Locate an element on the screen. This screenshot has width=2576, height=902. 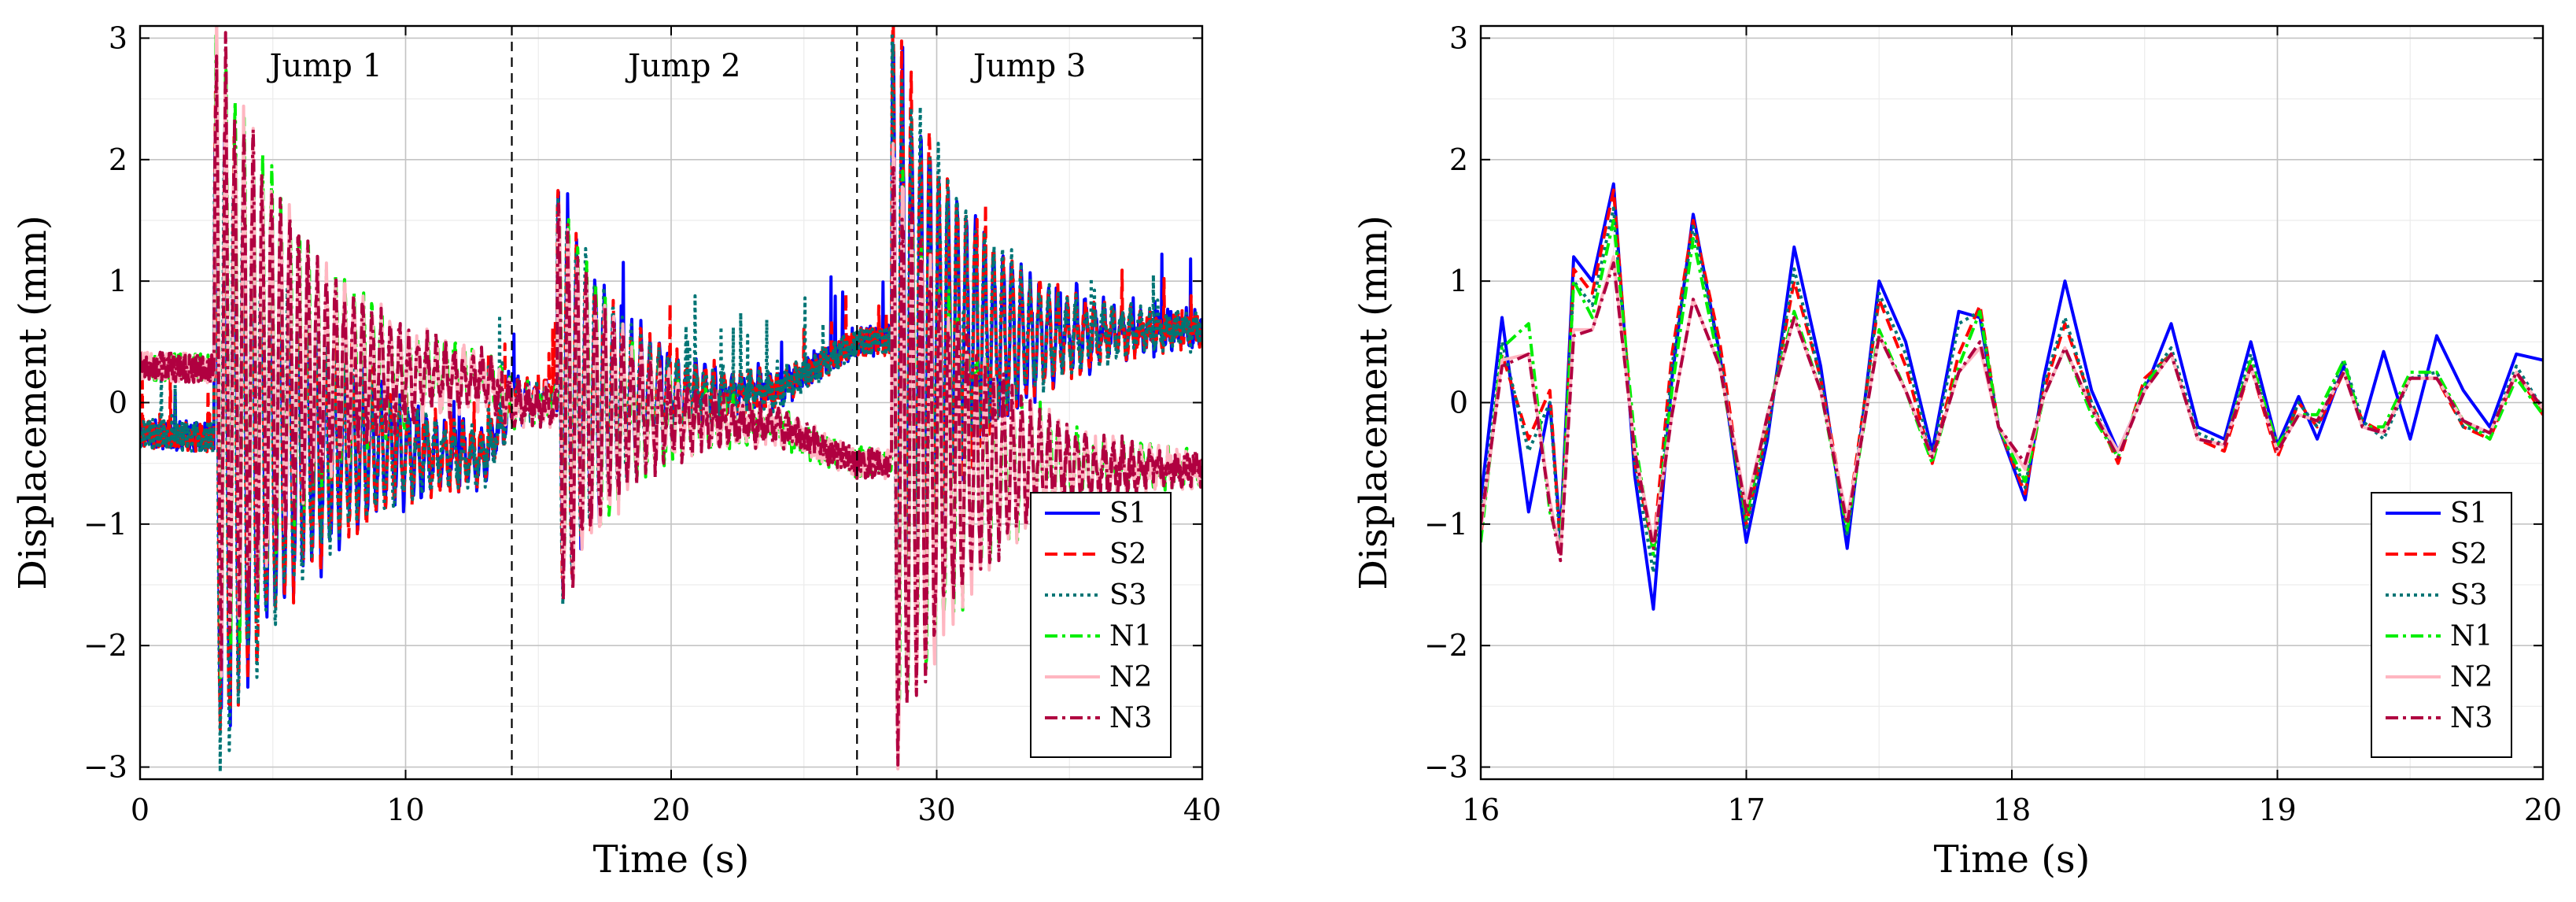
x-tick-label: 18 is located at coordinates (2012, 810).